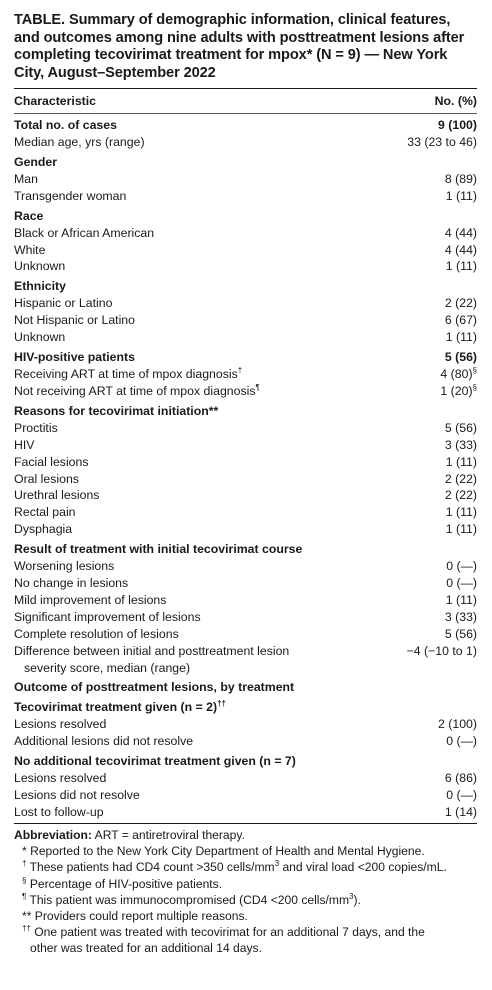 This screenshot has height=990, width=492. I want to click on row-label: Man, so click(26, 178).